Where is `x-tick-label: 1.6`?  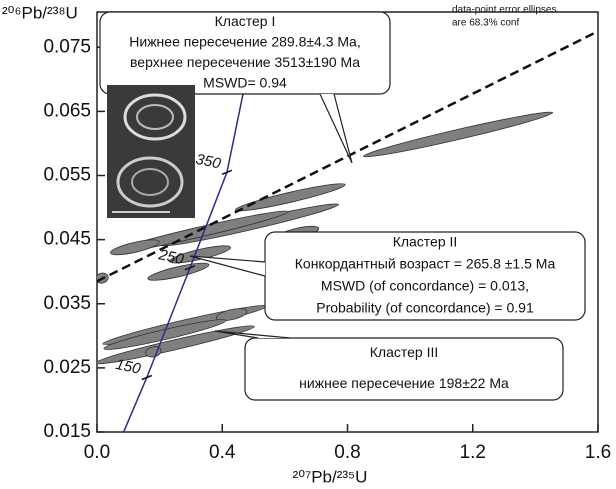 x-tick-label: 1.6 is located at coordinates (598, 452).